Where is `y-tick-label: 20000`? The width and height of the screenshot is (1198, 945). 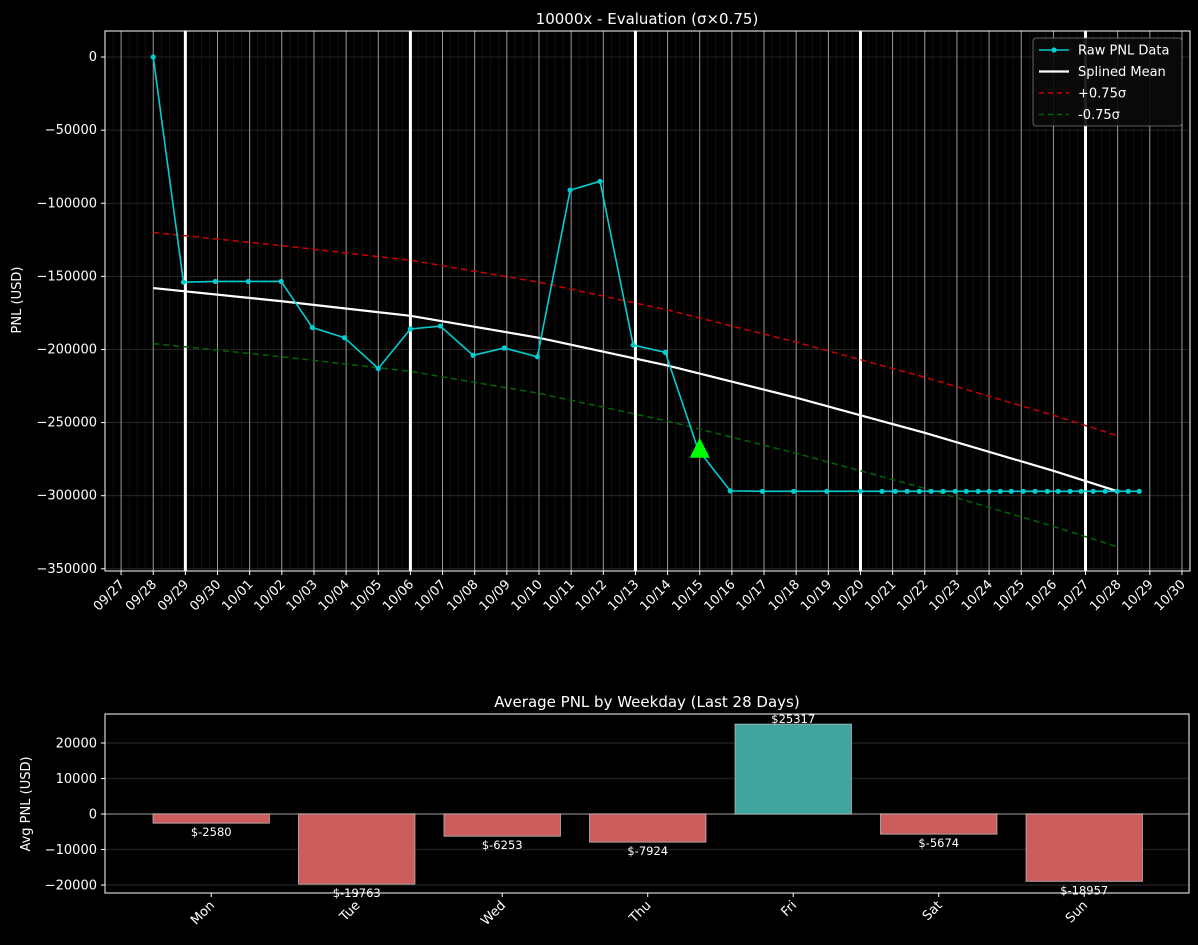
y-tick-label: 20000 is located at coordinates (76, 744).